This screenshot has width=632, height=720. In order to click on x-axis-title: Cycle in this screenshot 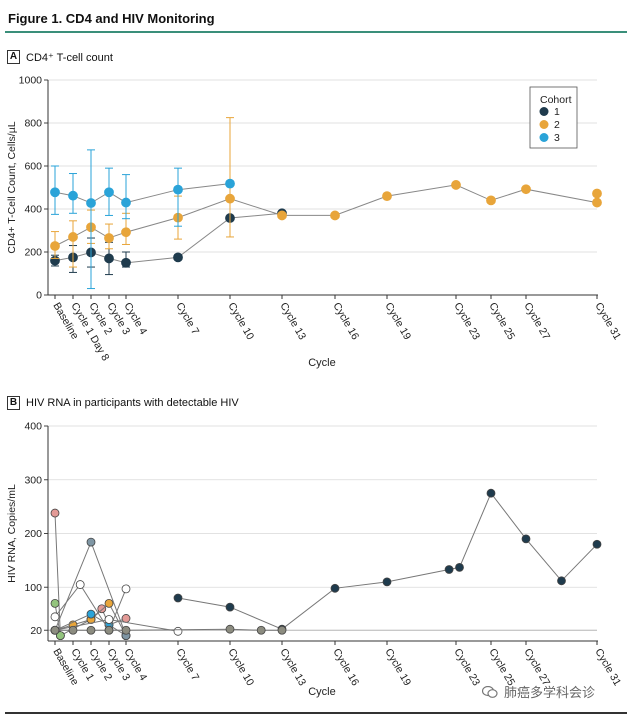, I will do `click(322, 692)`.